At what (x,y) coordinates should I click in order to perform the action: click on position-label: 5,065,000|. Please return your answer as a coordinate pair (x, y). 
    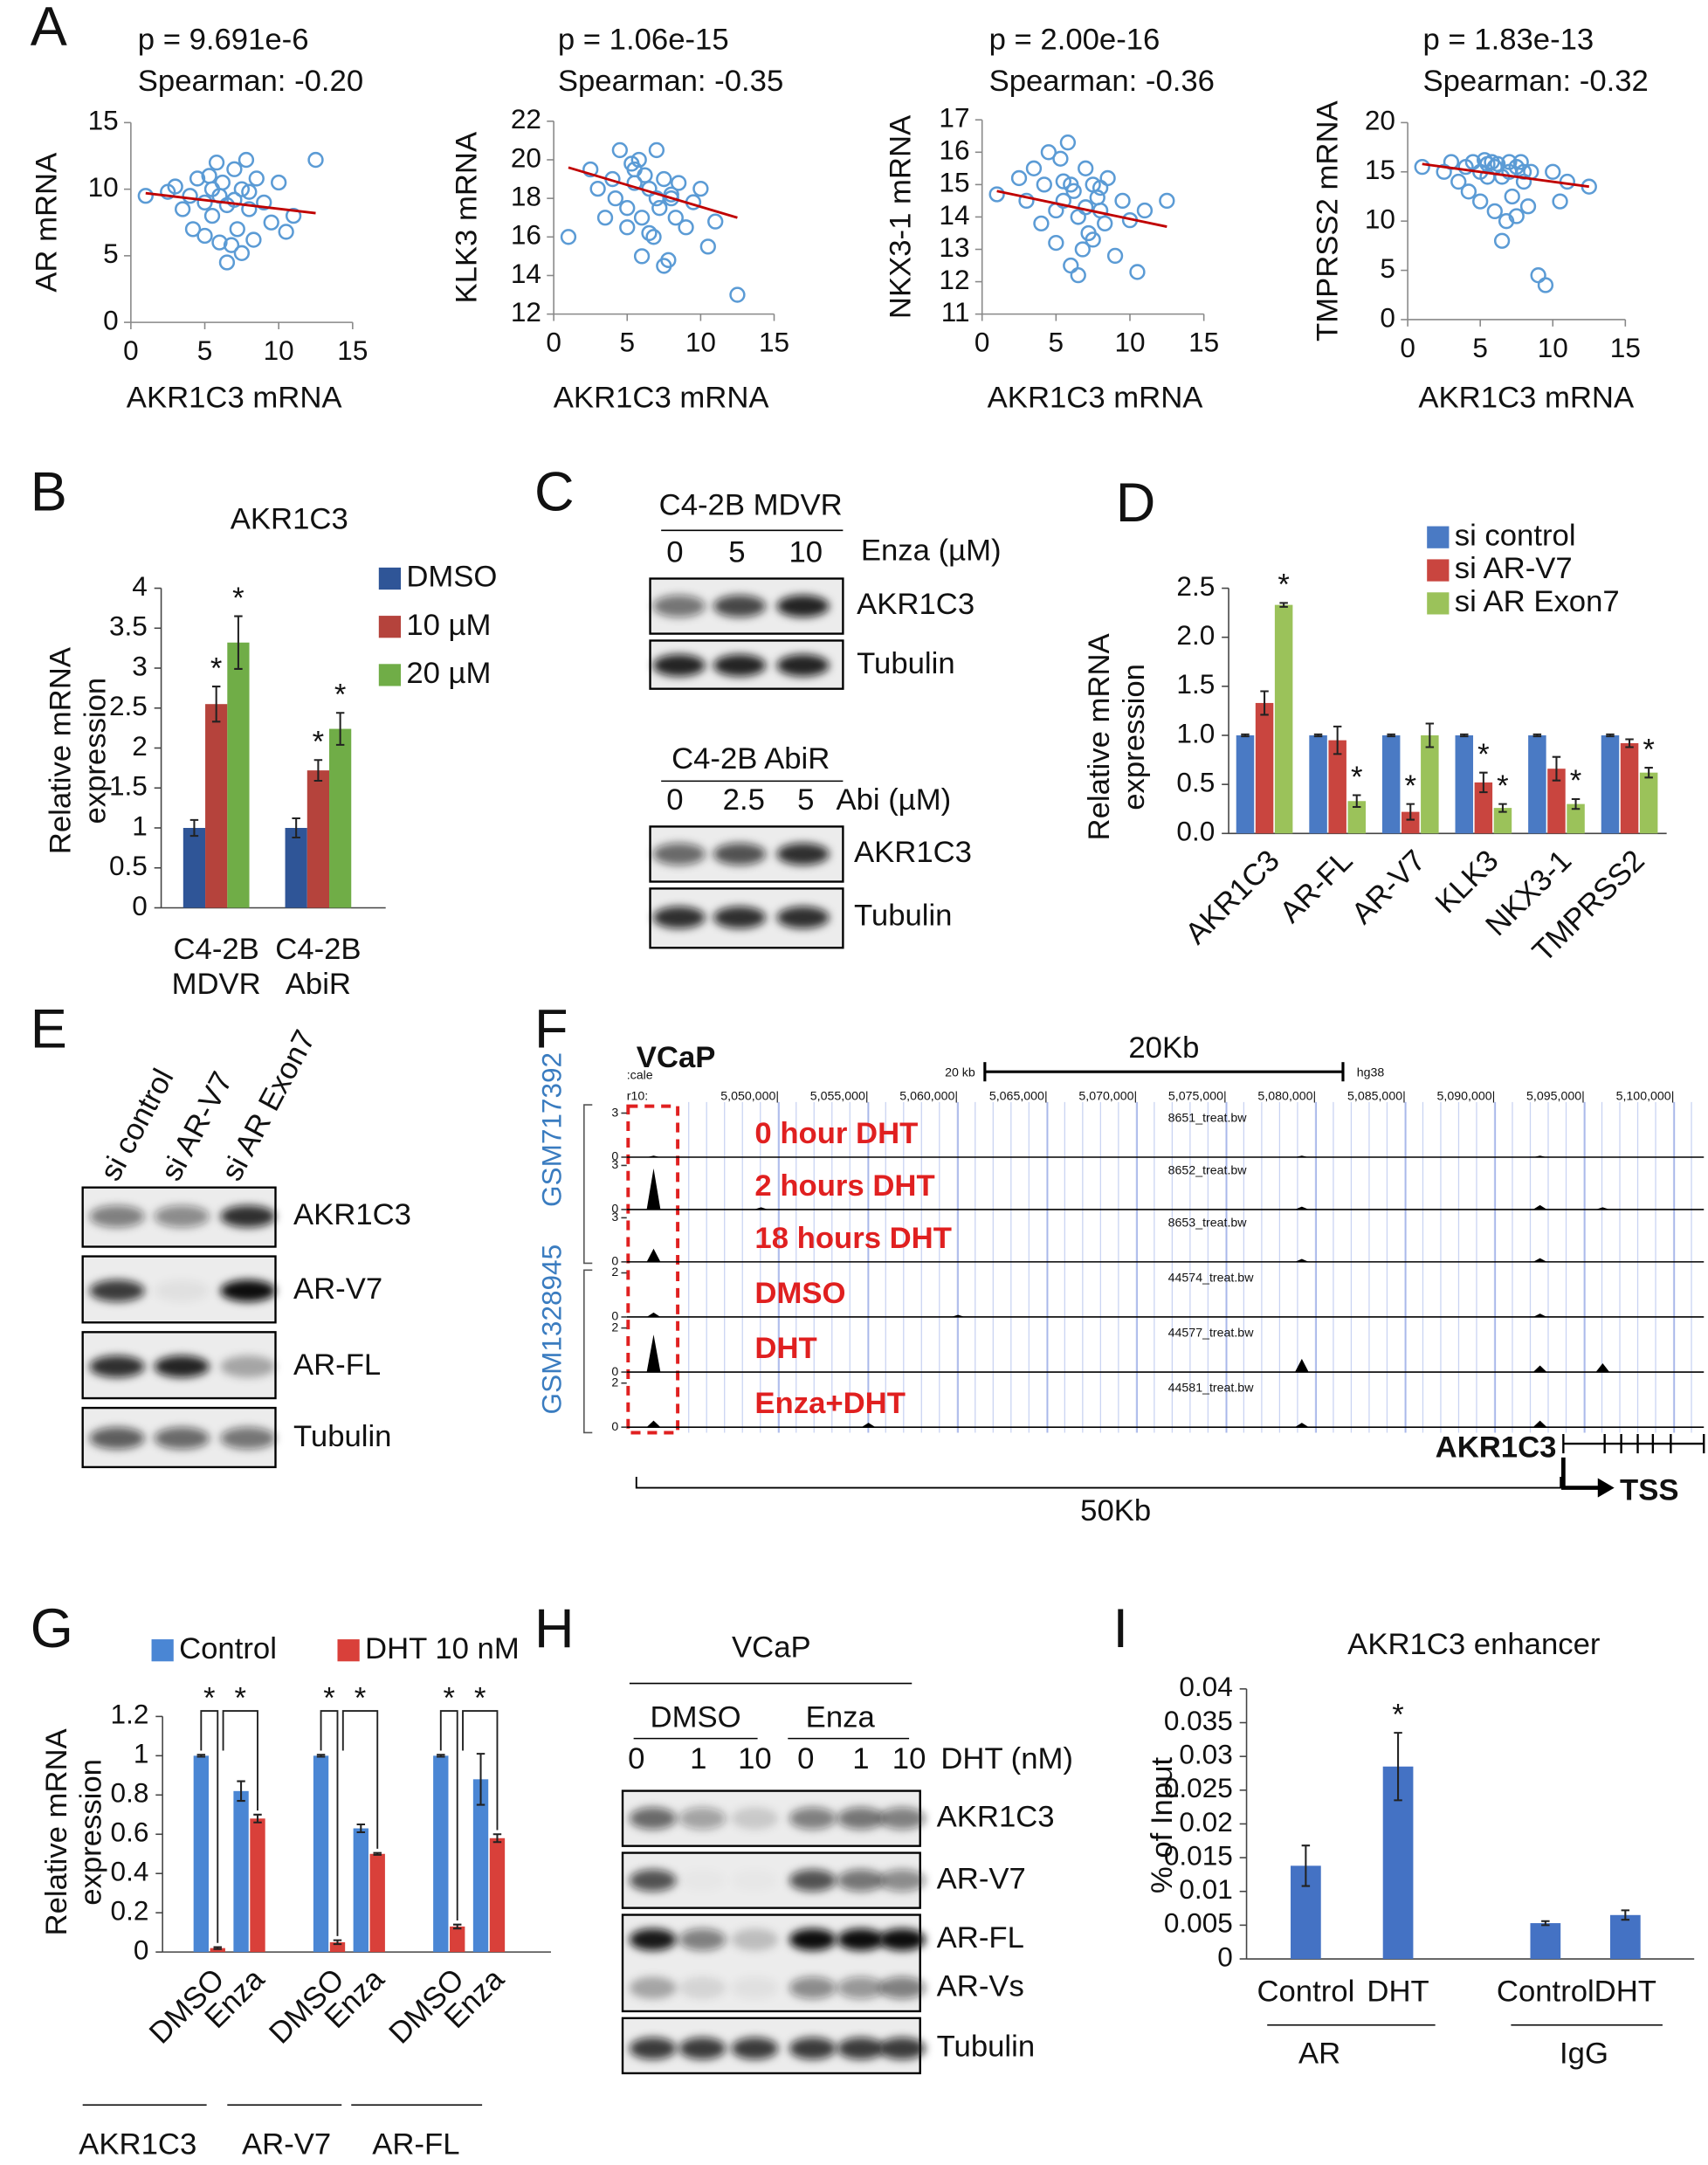
    Looking at the image, I should click on (1018, 1096).